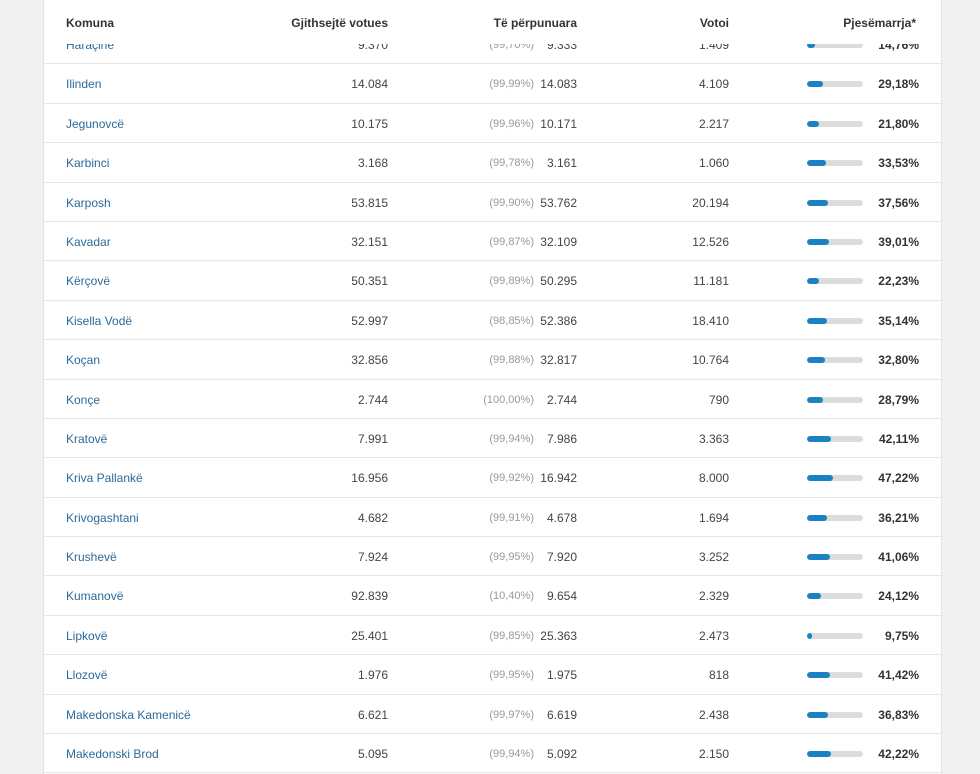 This screenshot has height=774, width=980. What do you see at coordinates (83, 360) in the screenshot?
I see `municipality-link: Koçan` at bounding box center [83, 360].